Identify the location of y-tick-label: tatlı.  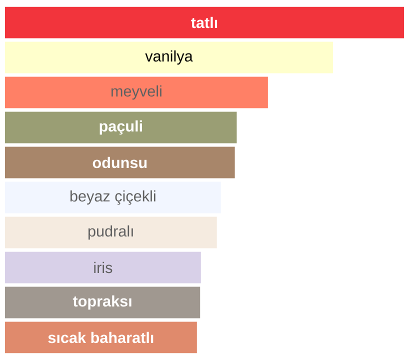
(204, 22).